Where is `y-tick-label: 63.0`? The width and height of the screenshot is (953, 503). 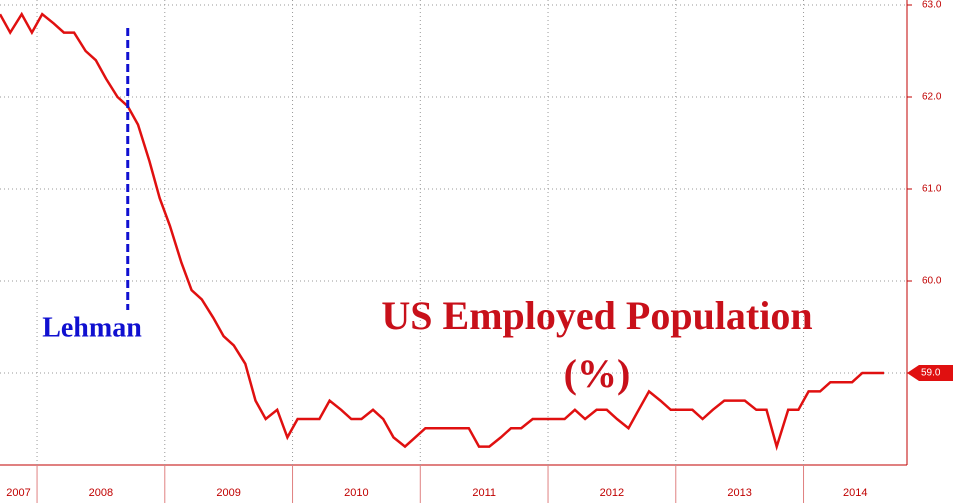 y-tick-label: 63.0 is located at coordinates (932, 5).